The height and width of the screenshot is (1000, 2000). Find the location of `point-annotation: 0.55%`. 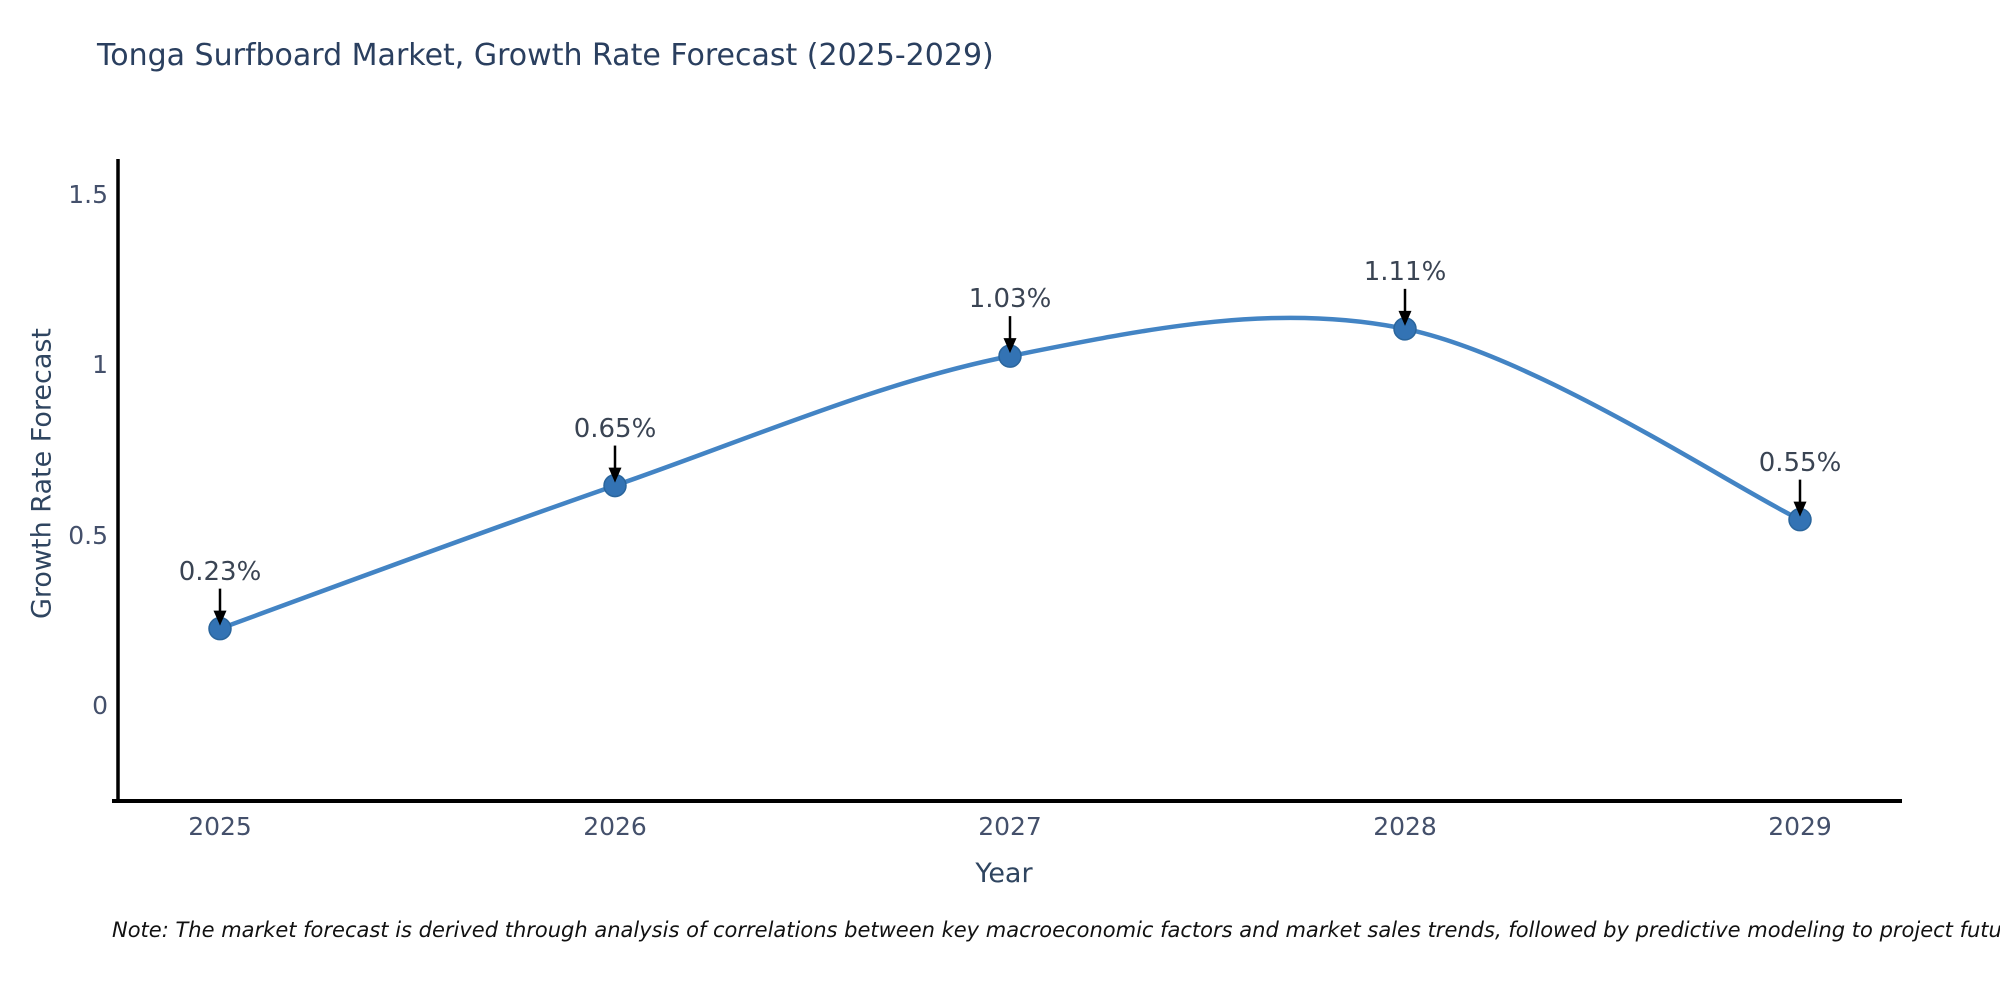

point-annotation: 0.55% is located at coordinates (1800, 462).